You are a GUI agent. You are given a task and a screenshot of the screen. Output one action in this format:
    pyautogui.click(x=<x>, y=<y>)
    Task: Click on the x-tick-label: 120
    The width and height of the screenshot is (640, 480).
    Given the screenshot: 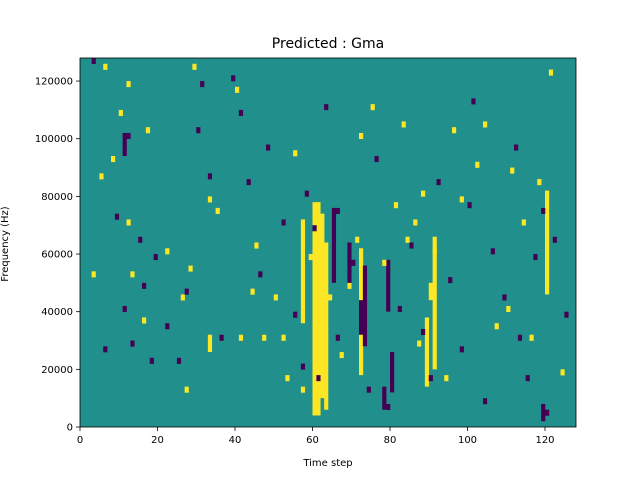 What is the action you would take?
    pyautogui.click(x=544, y=440)
    